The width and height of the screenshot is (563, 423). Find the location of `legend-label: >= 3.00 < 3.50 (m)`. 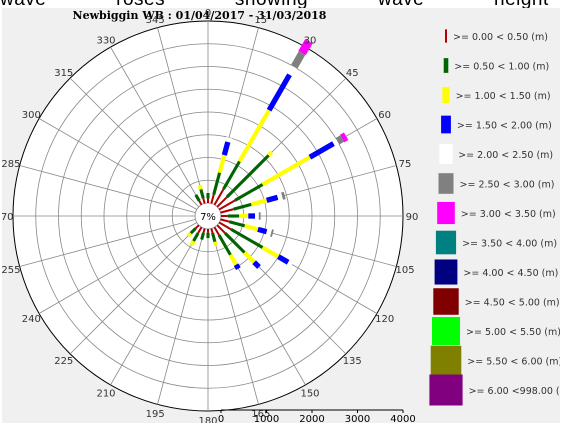

legend-label: >= 3.00 < 3.50 (m) is located at coordinates (508, 214).